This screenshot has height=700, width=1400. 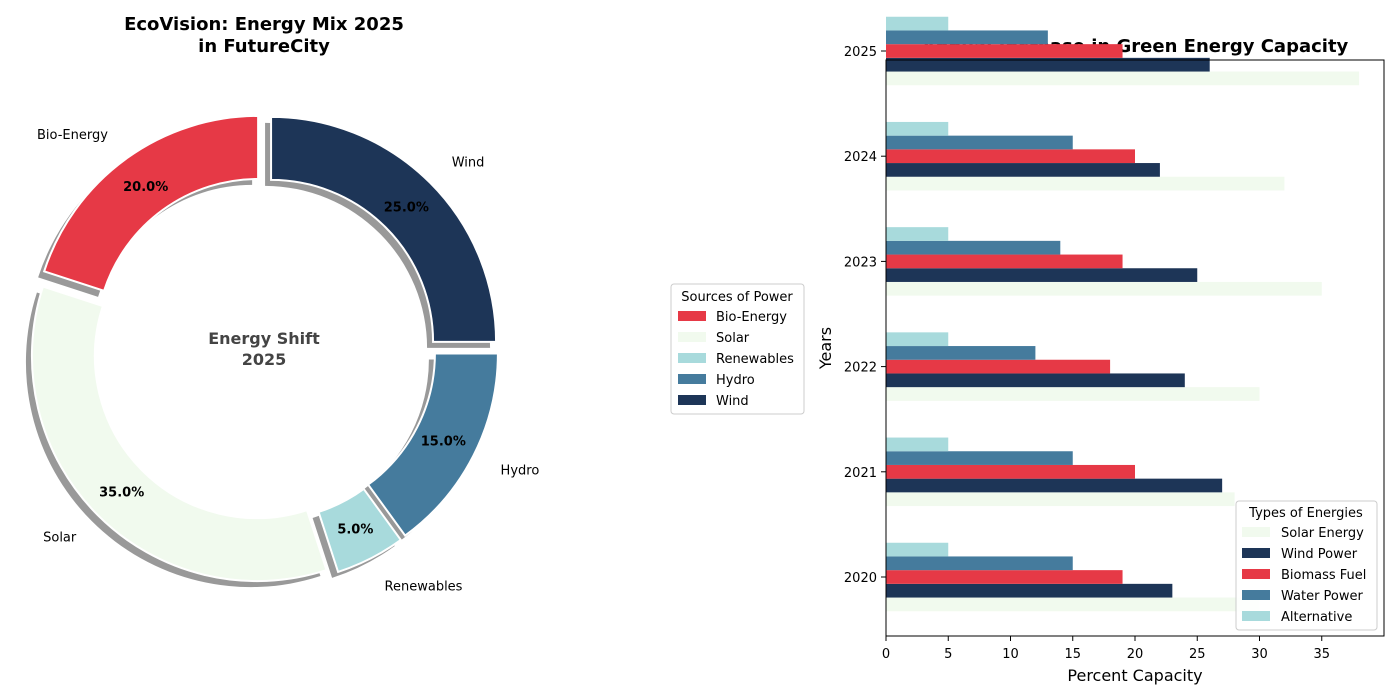 I want to click on bar-solar-energy-2024, so click(x=1085, y=183).